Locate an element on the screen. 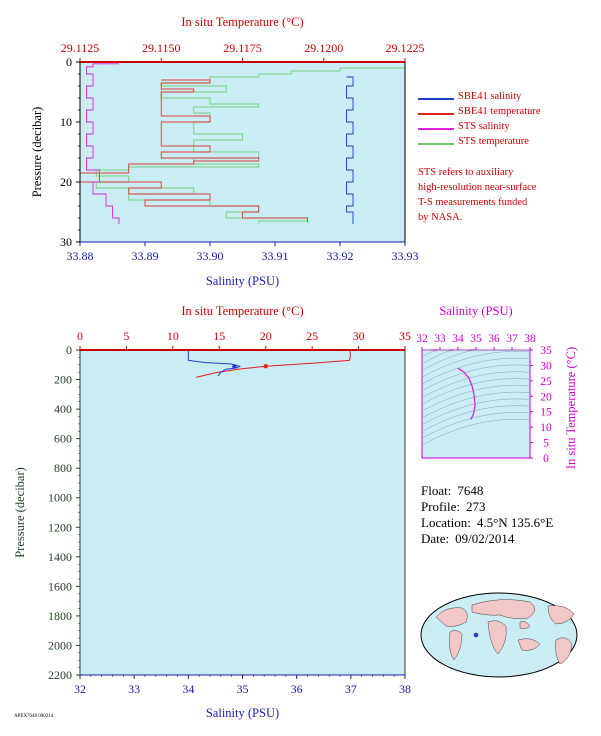 The height and width of the screenshot is (736, 601). ts-top-tick-label: 38 is located at coordinates (530, 339).